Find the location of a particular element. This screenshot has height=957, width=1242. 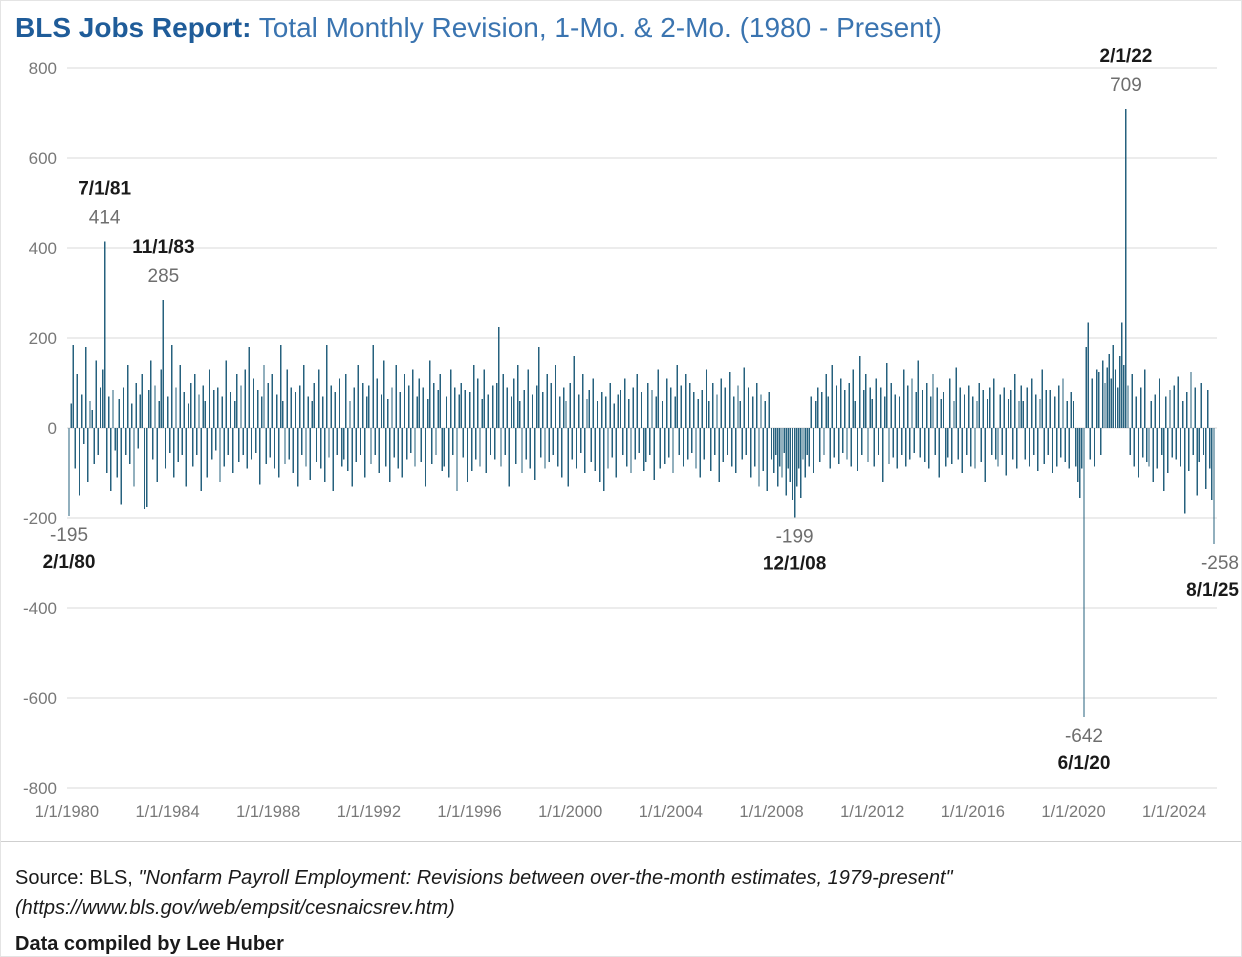

chart-title-prefix: BLS Jobs Report: is located at coordinates (133, 27).